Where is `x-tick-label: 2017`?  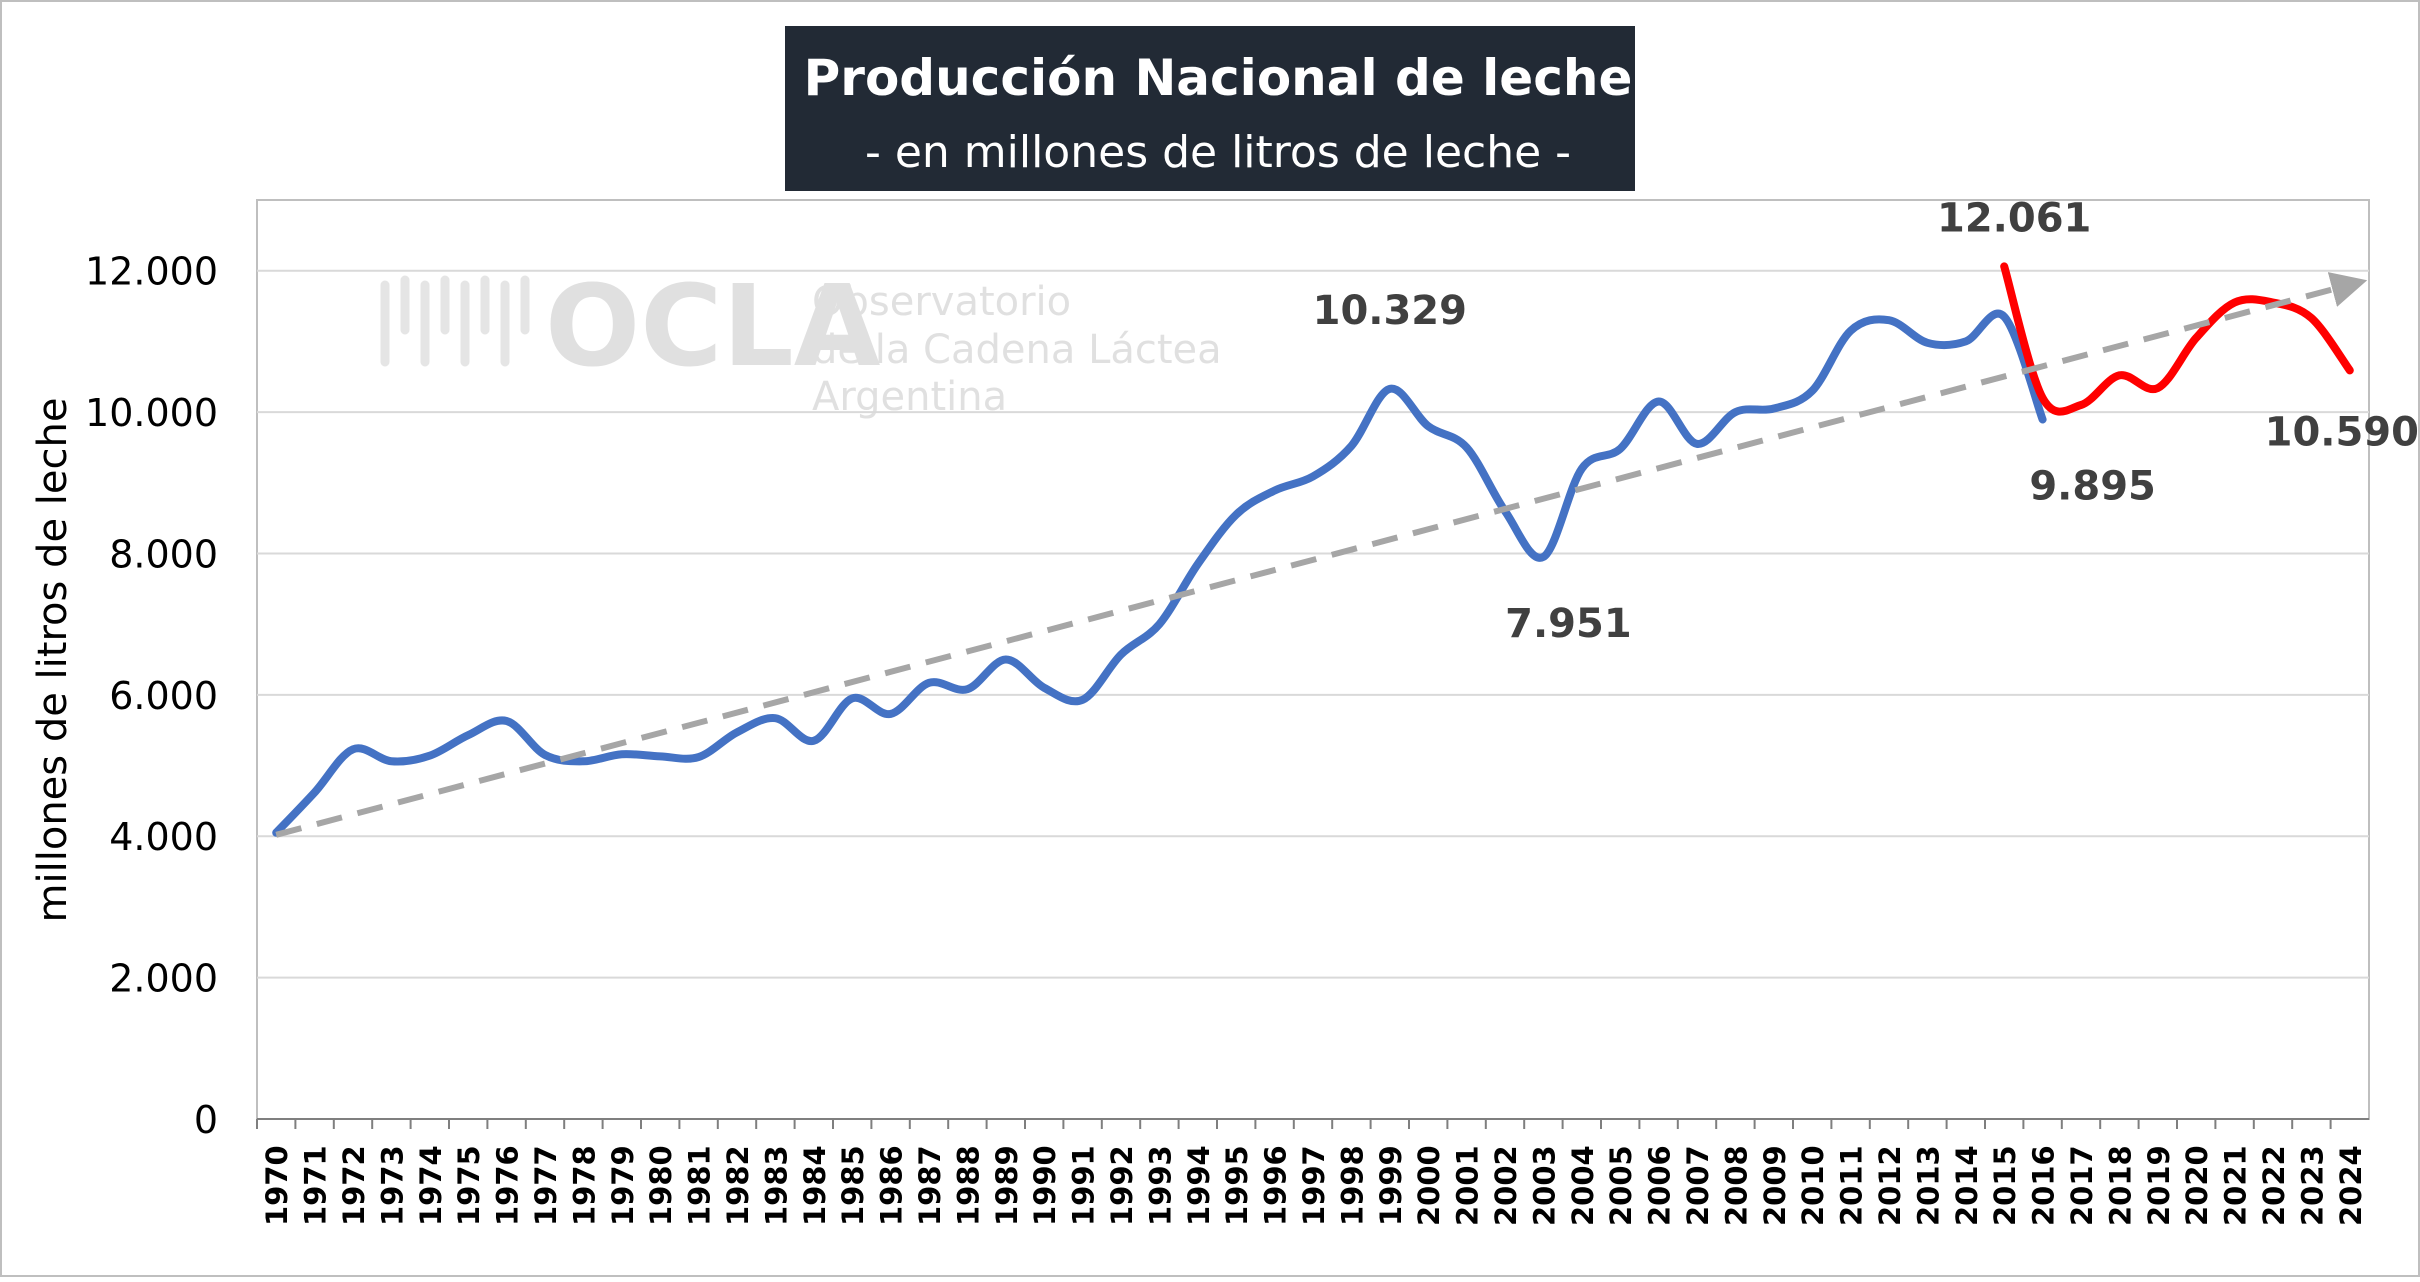
x-tick-label: 2017 is located at coordinates (2082, 1185).